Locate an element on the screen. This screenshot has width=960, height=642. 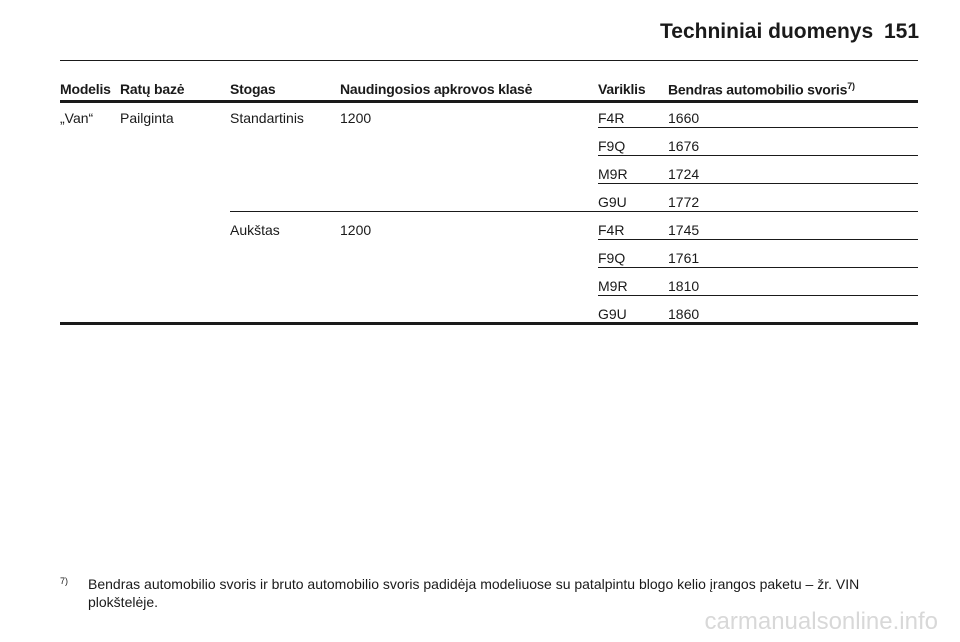
column-header: Naudingosios apkrovos klasė is located at coordinates (436, 89).